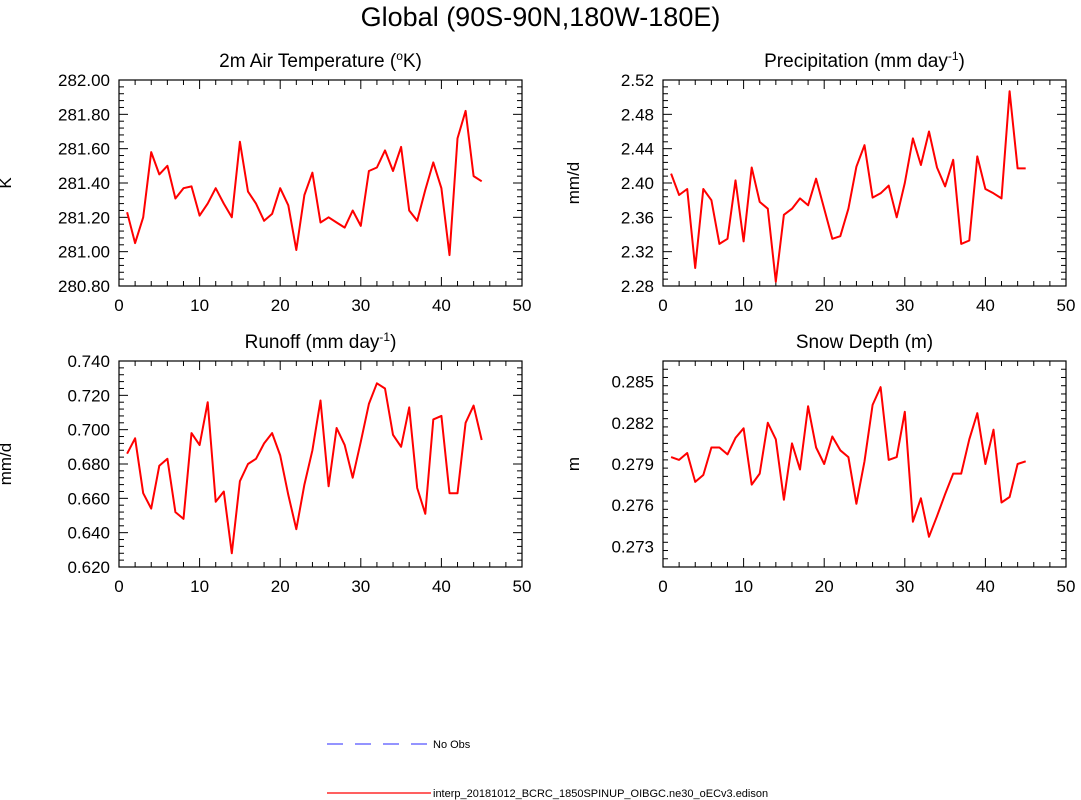 The width and height of the screenshot is (1081, 800). What do you see at coordinates (637, 114) in the screenshot?
I see `y-tick-label: 2.48` at bounding box center [637, 114].